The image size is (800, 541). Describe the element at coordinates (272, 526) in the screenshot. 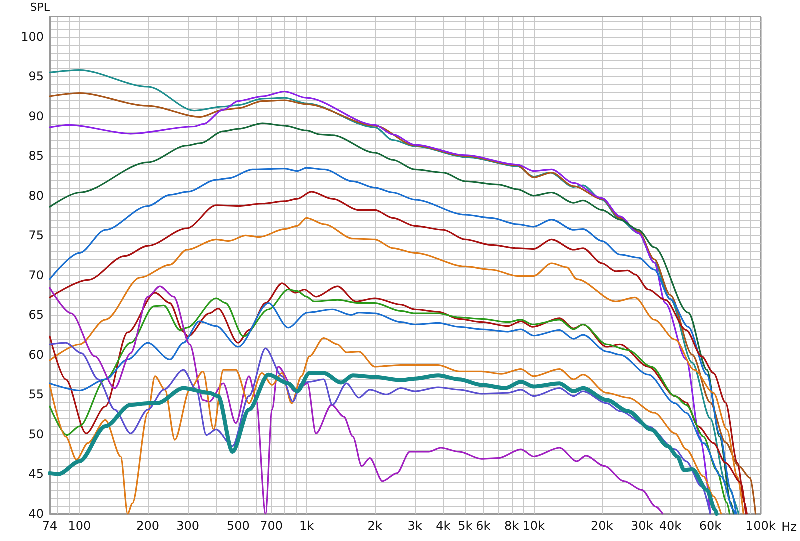

I see `x-tick-label: 700` at that location.